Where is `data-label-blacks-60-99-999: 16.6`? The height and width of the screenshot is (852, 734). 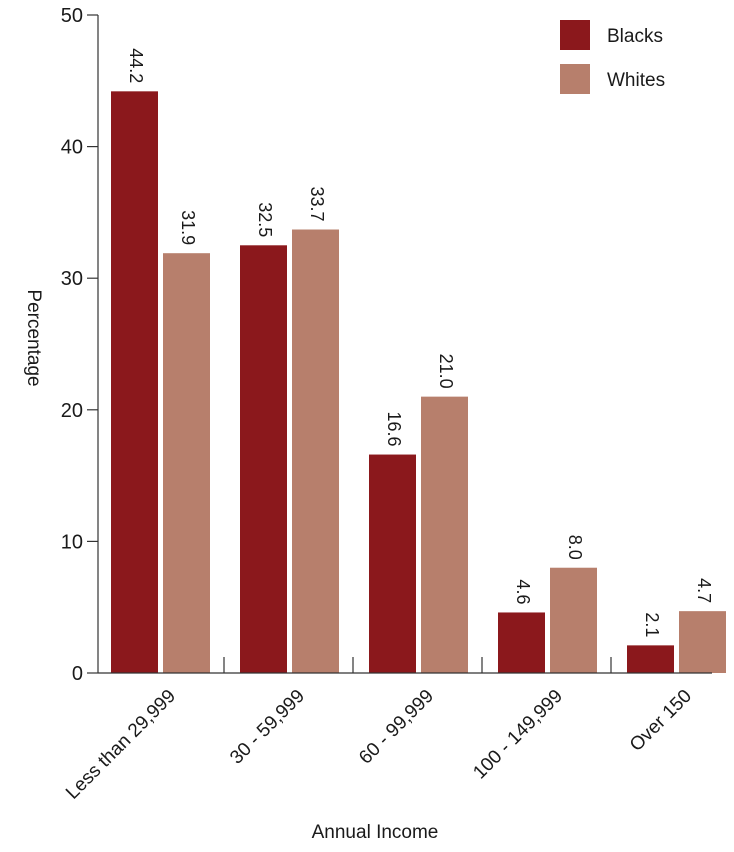 data-label-blacks-60-99-999: 16.6 is located at coordinates (394, 428).